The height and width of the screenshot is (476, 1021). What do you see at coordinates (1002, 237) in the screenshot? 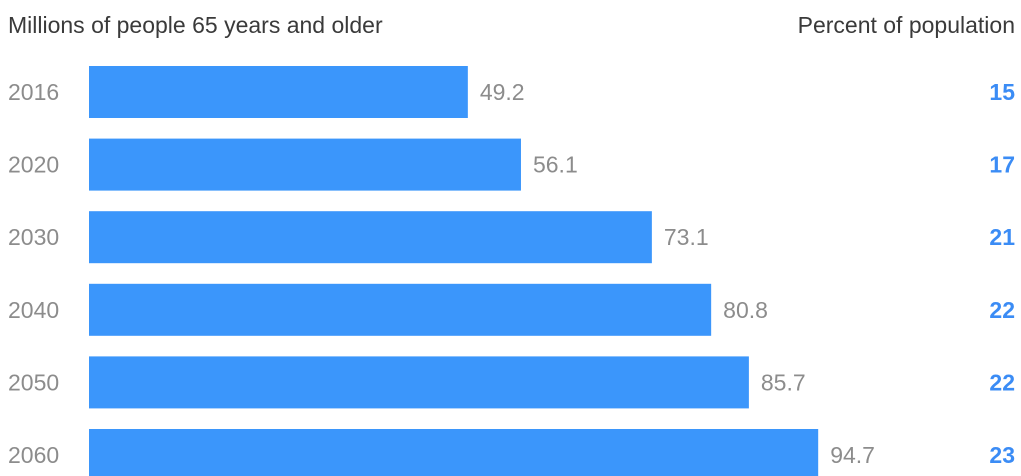
I see `percent-label-2030: 21` at bounding box center [1002, 237].